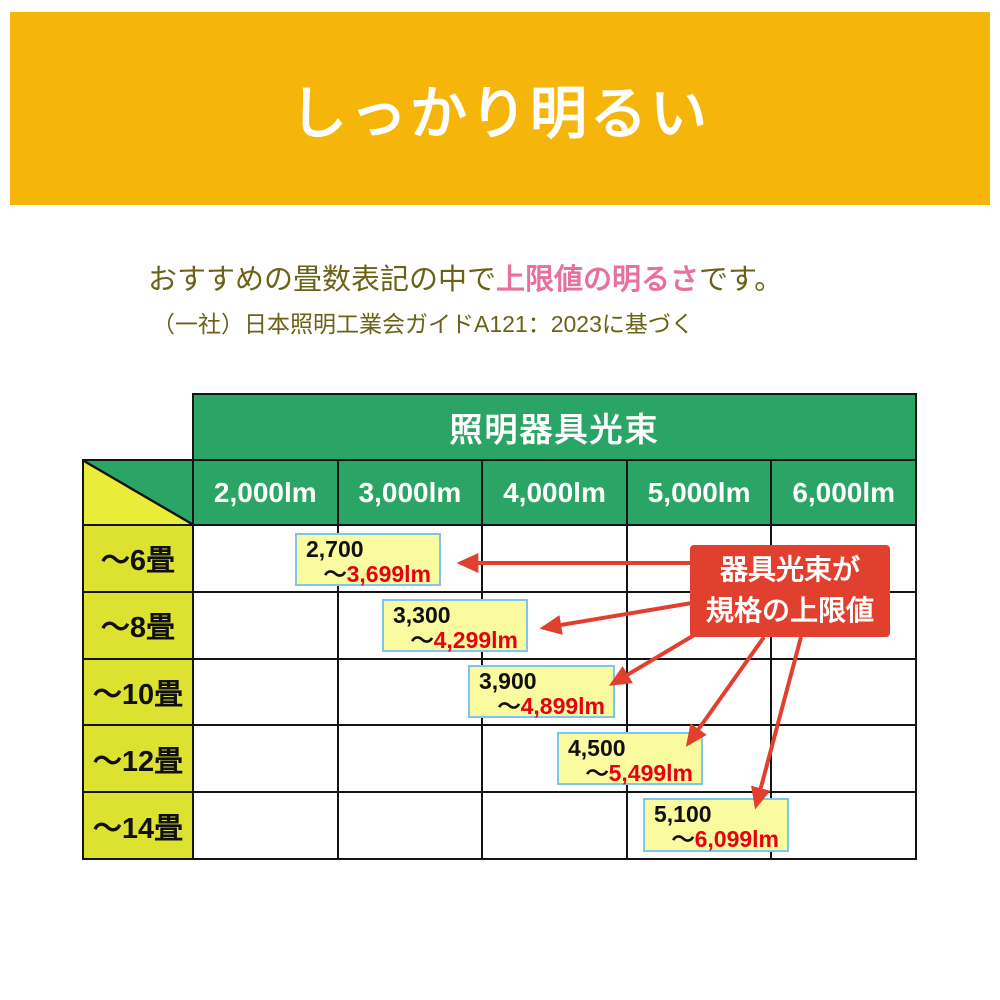  What do you see at coordinates (683, 814) in the screenshot?
I see `range-lower: 5,100` at bounding box center [683, 814].